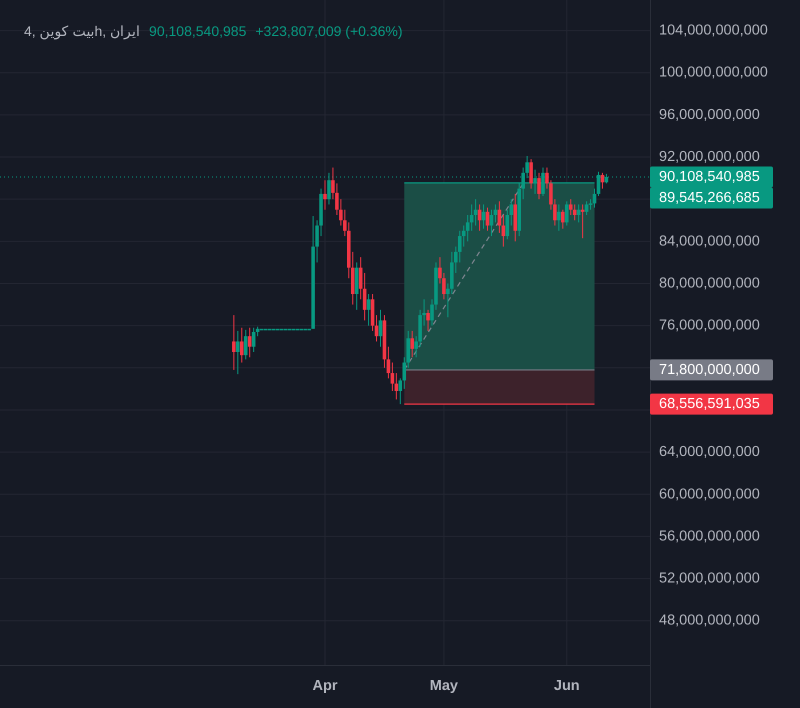 Image resolution: width=800 pixels, height=708 pixels. What do you see at coordinates (709, 157) in the screenshot?
I see `y-tick-label: 92,000,000,000` at bounding box center [709, 157].